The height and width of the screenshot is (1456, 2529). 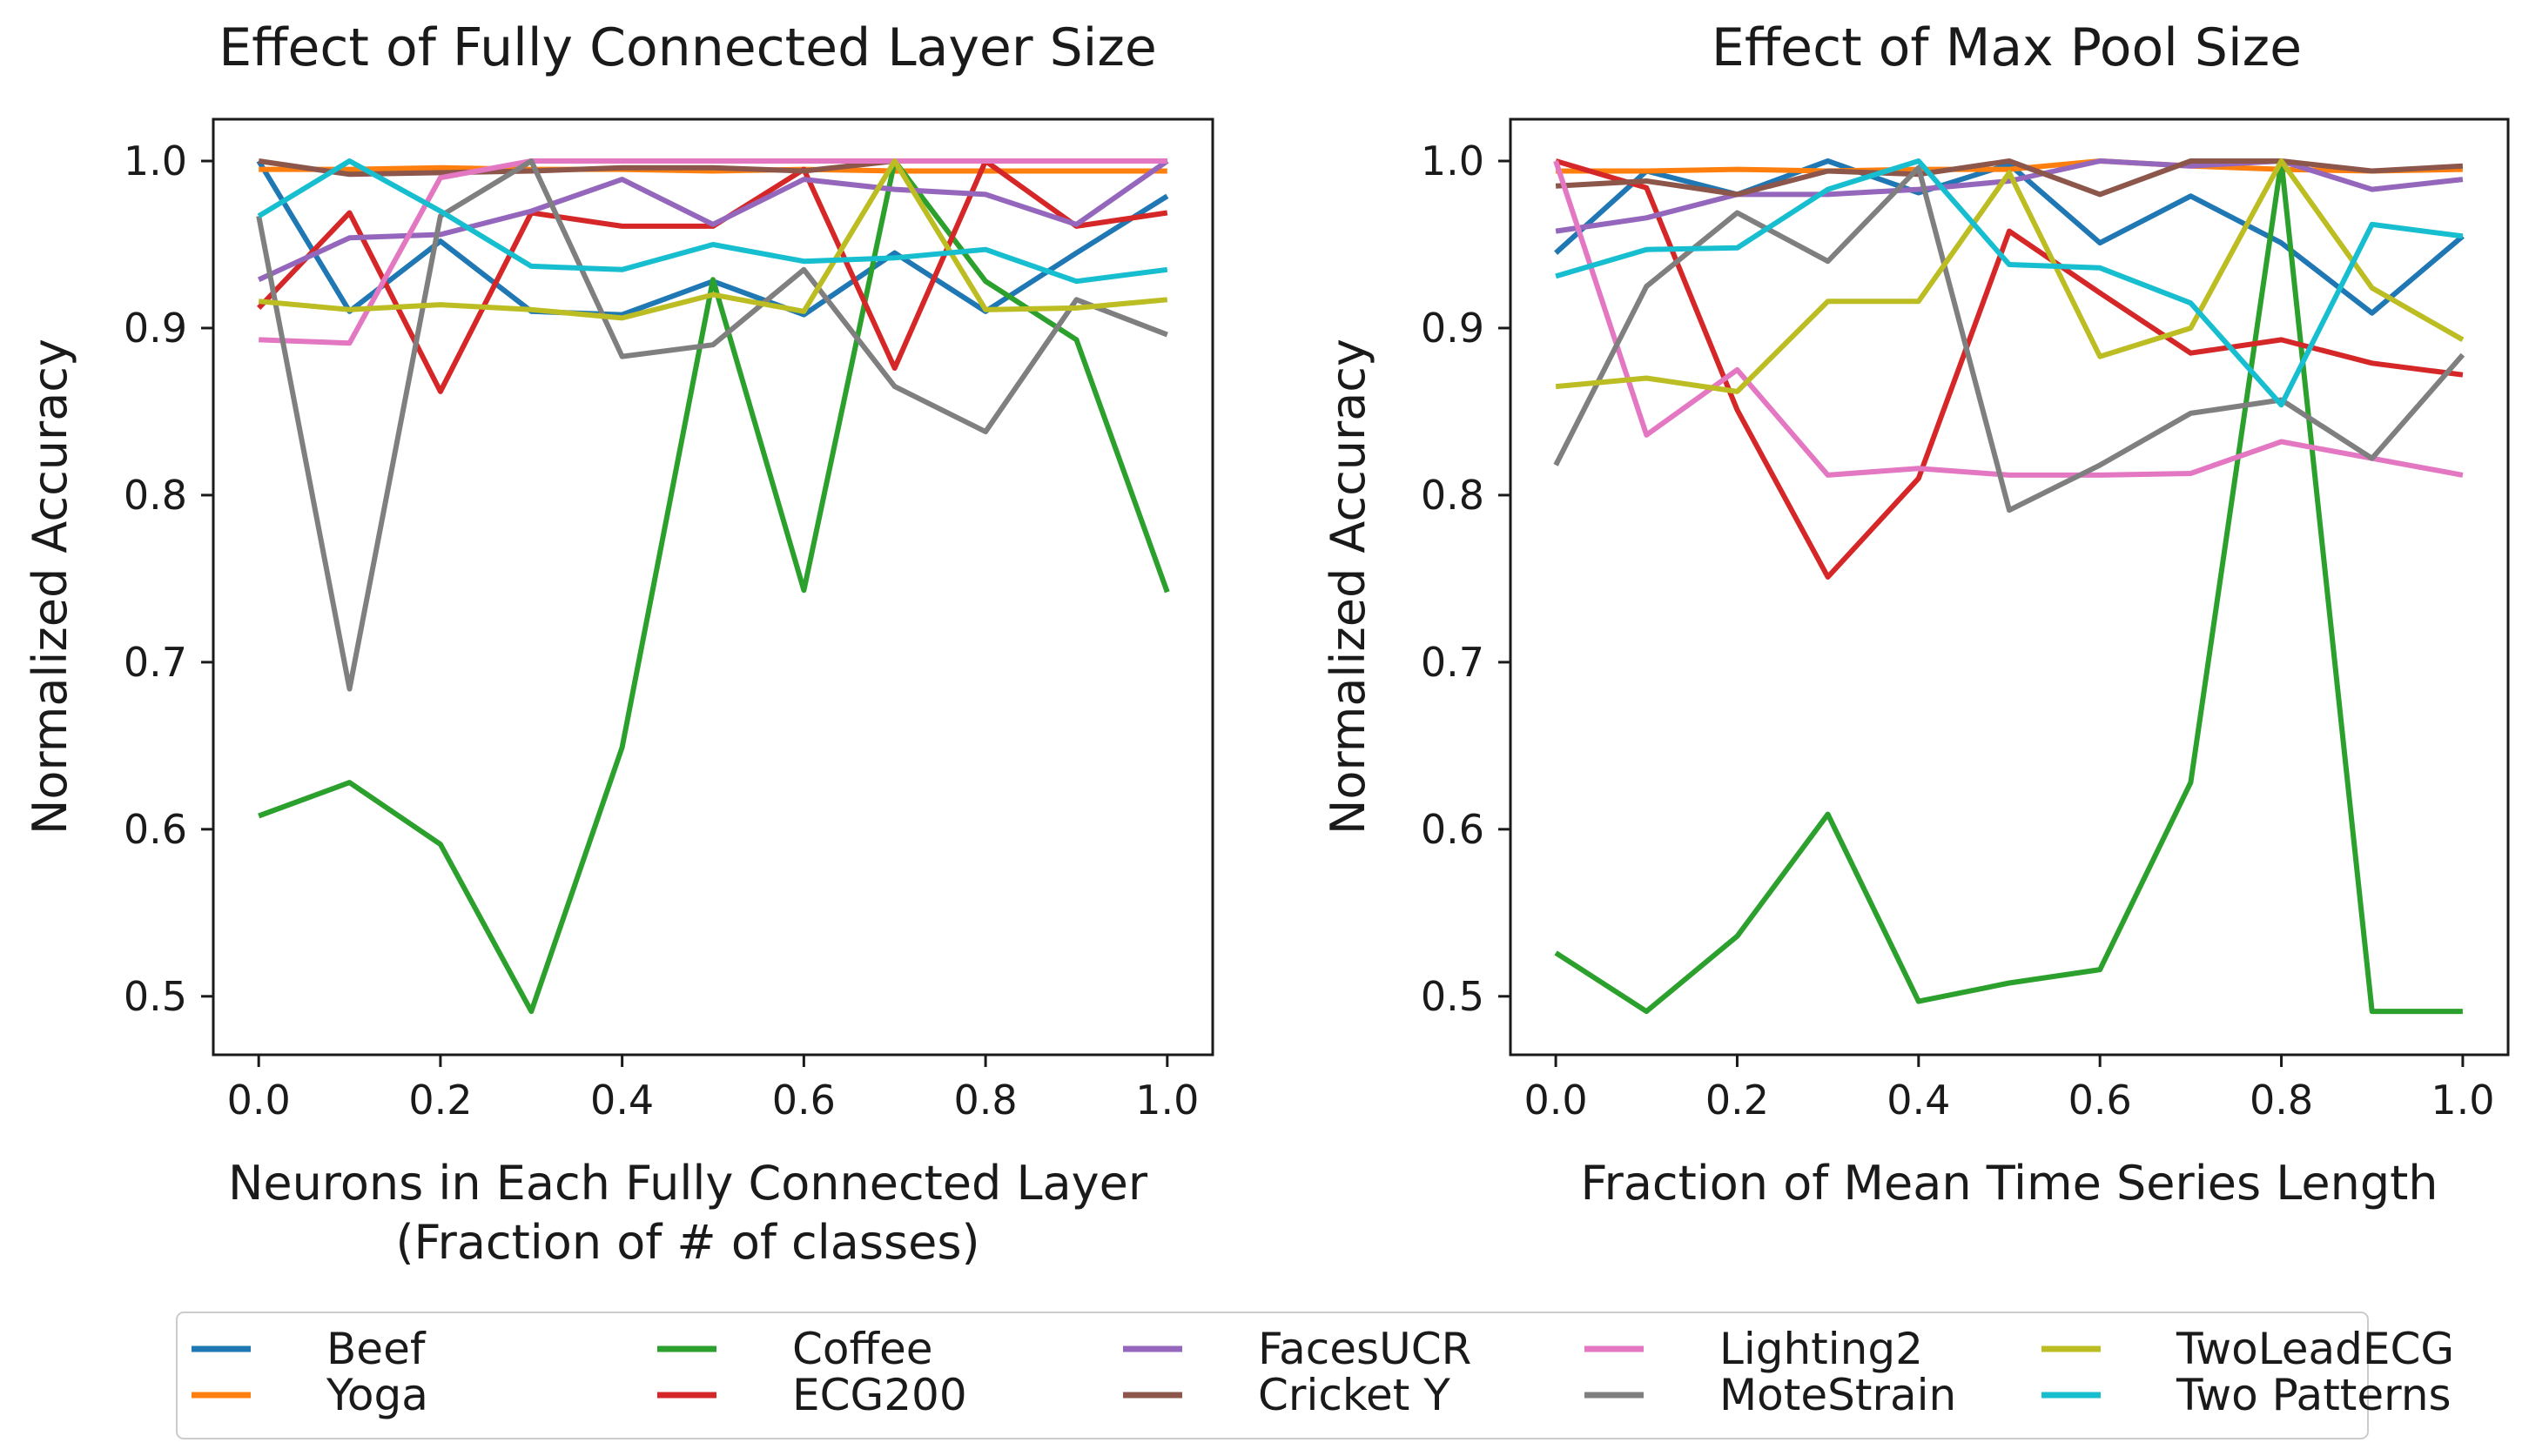 What do you see at coordinates (2007, 47) in the screenshot?
I see `chart-title: Effect of Max Pool Size` at bounding box center [2007, 47].